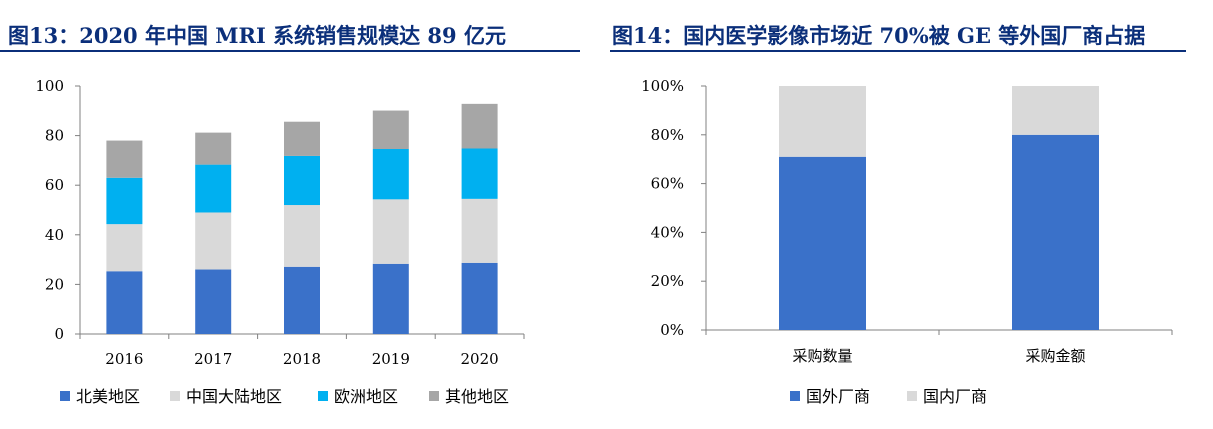 Image resolution: width=1213 pixels, height=429 pixels. What do you see at coordinates (662, 86) in the screenshot?
I see `y-tick-label: 100%` at bounding box center [662, 86].